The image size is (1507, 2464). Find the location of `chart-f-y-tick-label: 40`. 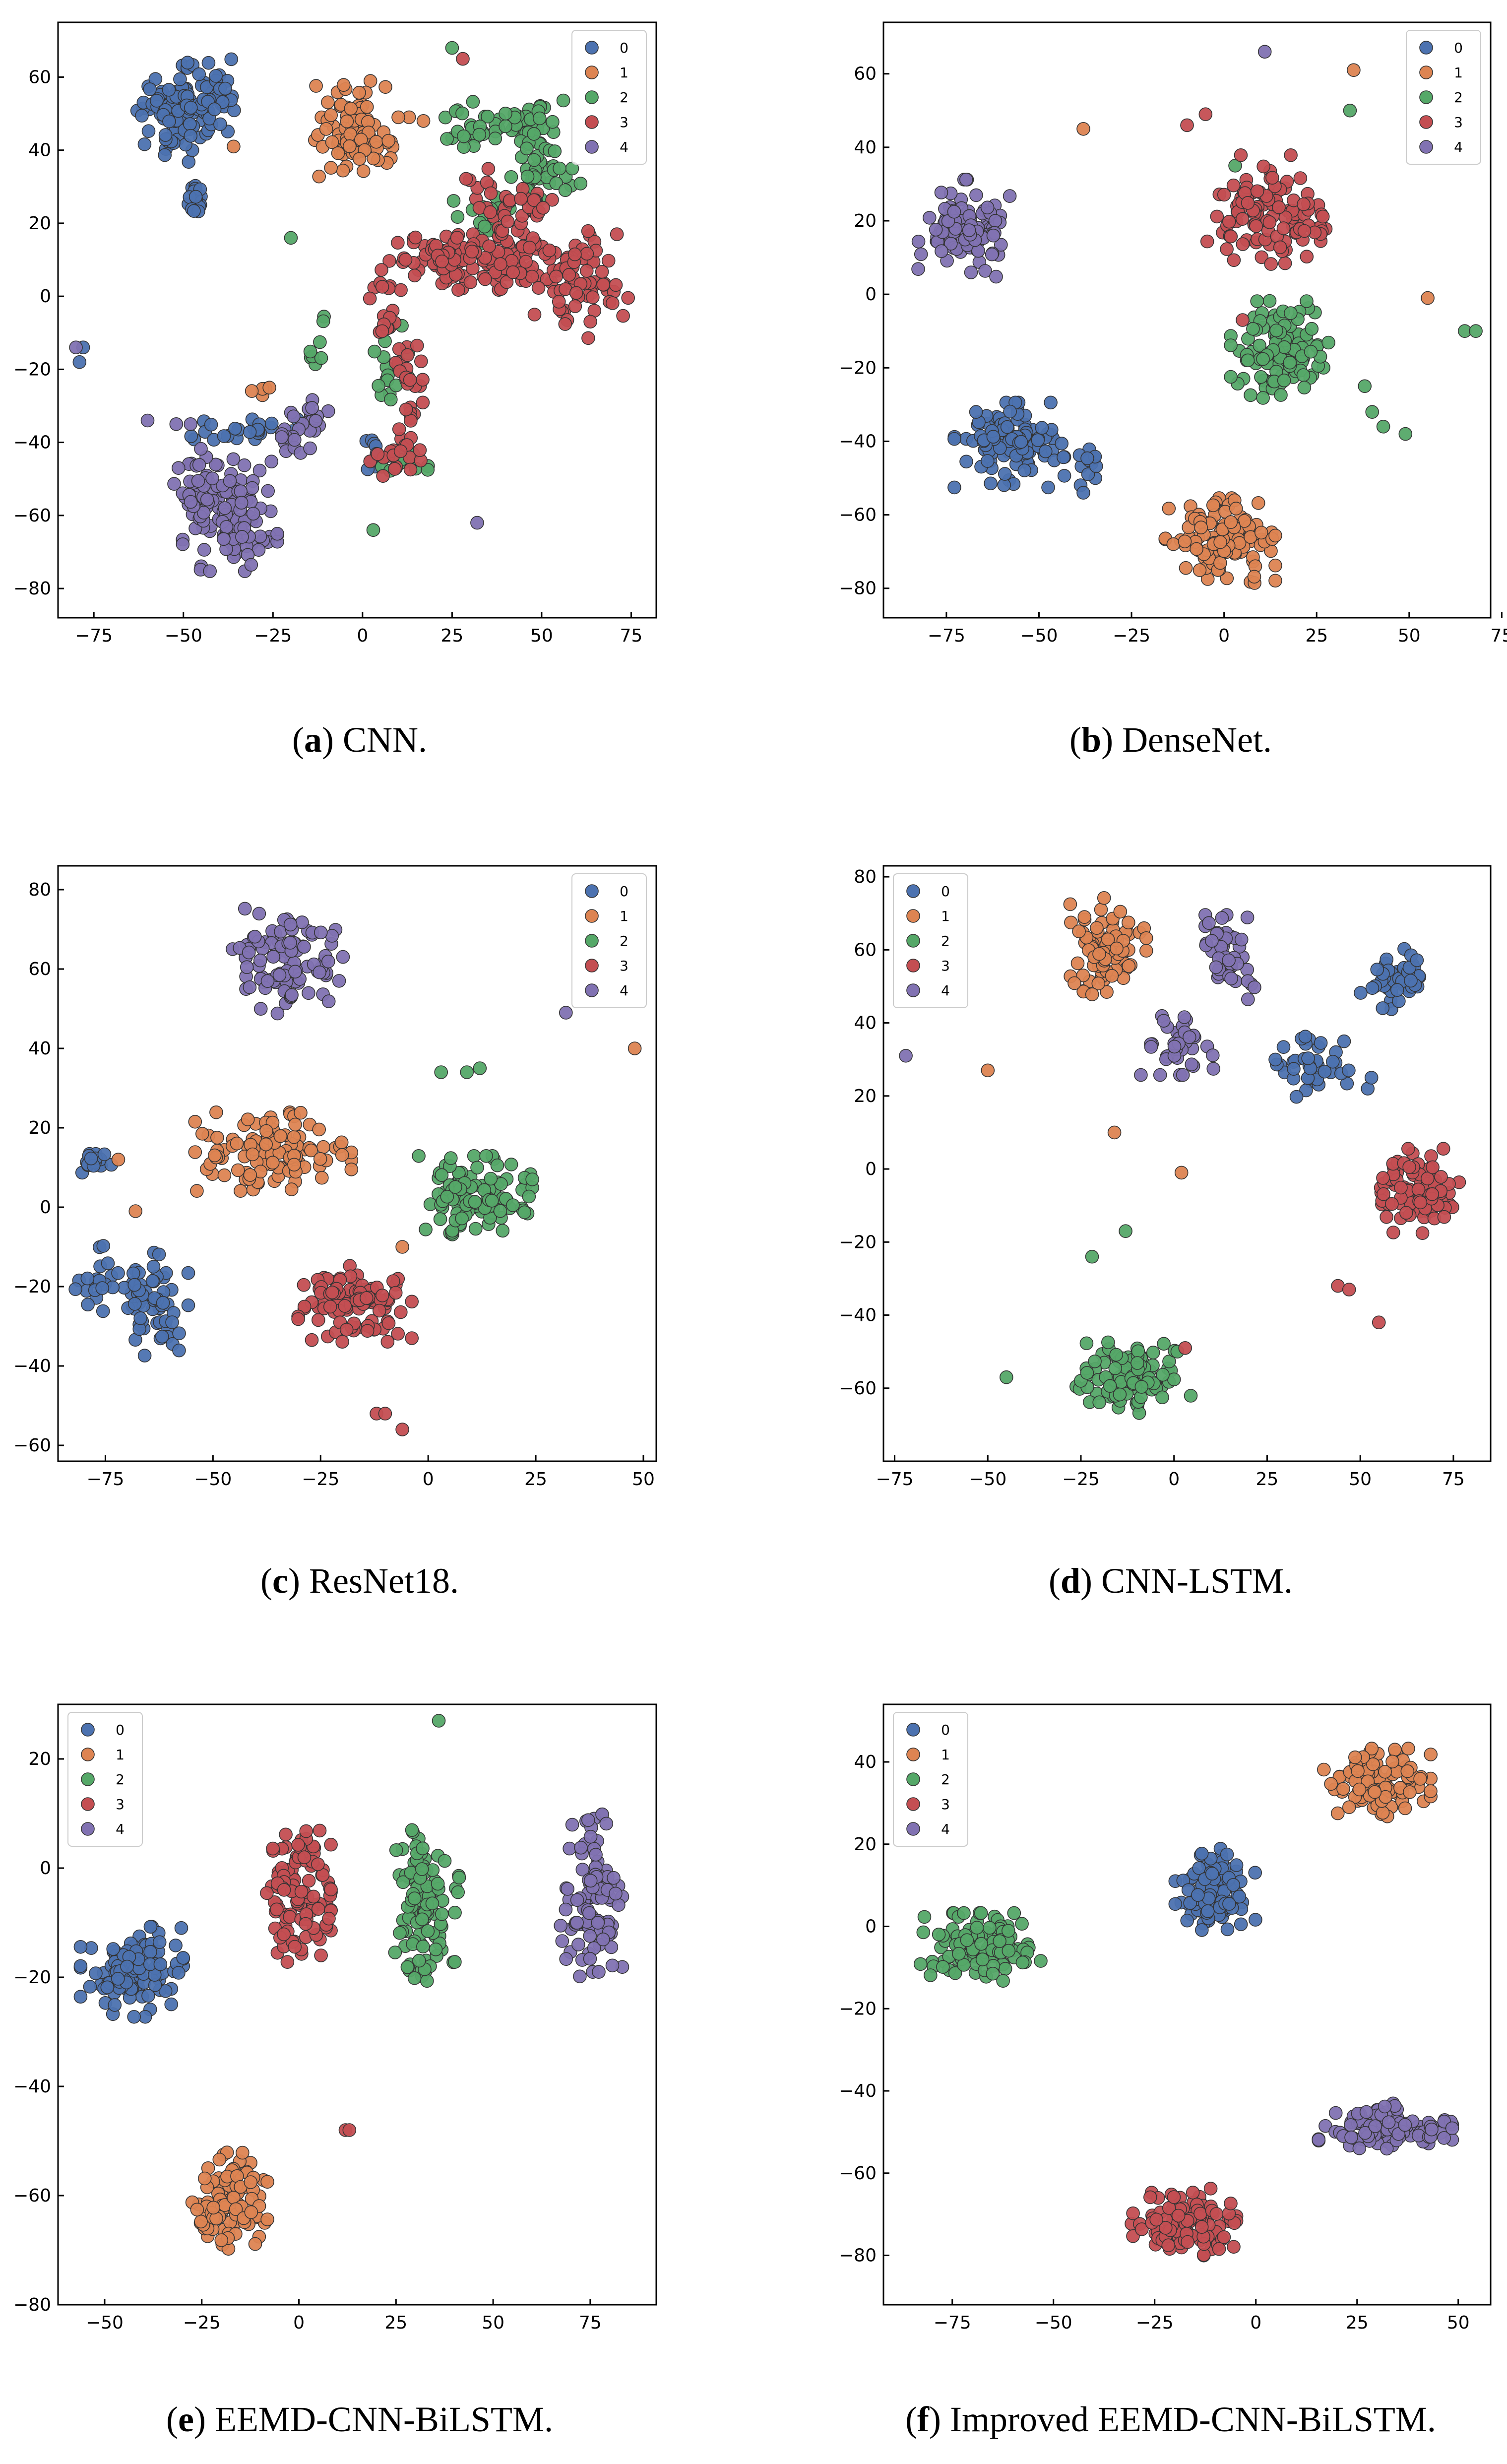

chart-f-y-tick-label: 40 is located at coordinates (865, 1762).